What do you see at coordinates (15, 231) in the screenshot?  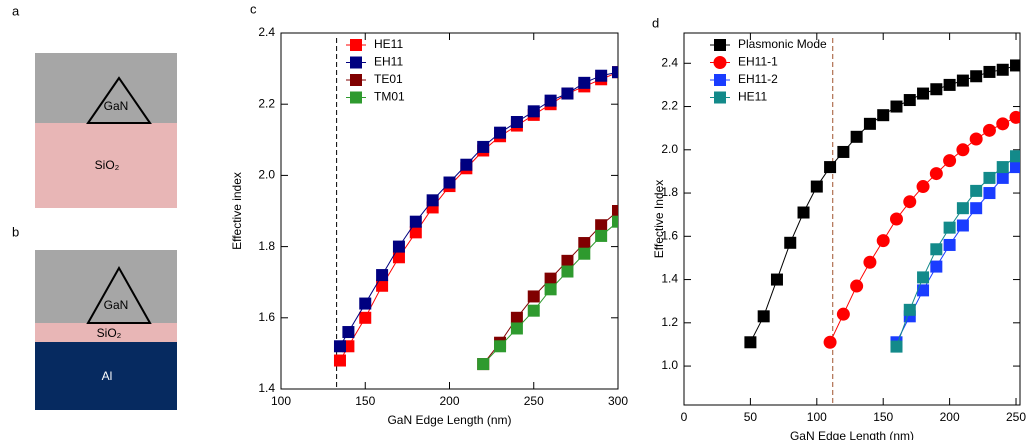 I see `panel-label: b` at bounding box center [15, 231].